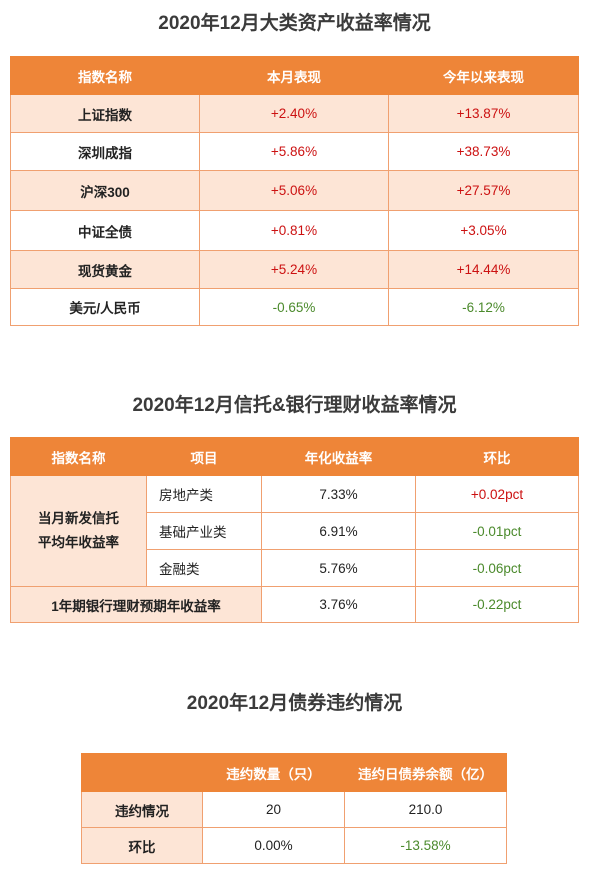 This screenshot has height=874, width=589. I want to click on ytd-return: +13.87%, so click(483, 113).